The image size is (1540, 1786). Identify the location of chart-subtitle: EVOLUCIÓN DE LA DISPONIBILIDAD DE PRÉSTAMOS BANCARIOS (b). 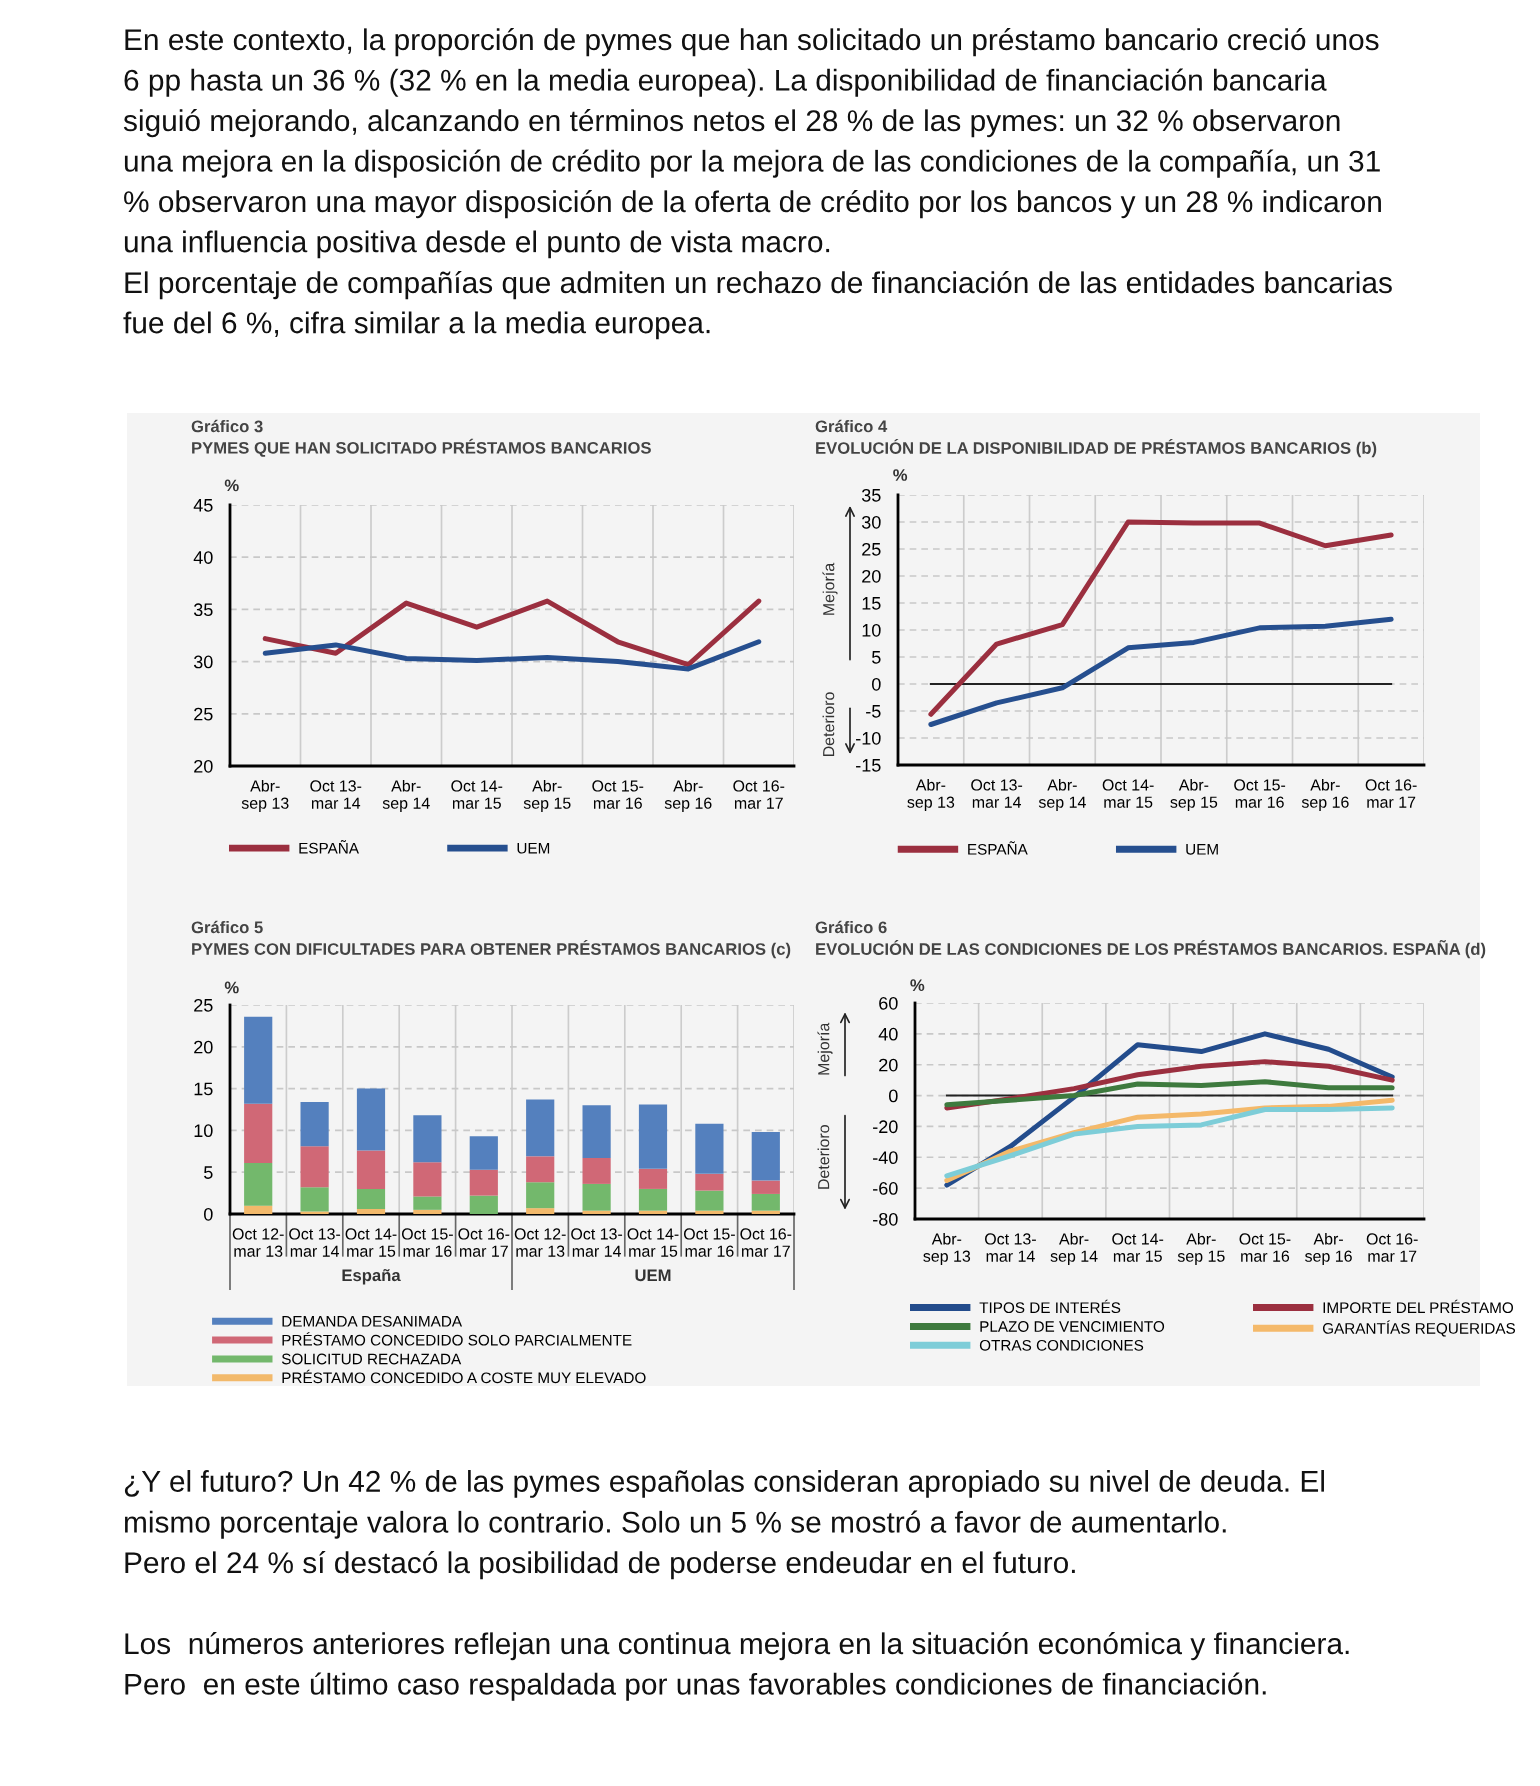
(1096, 448).